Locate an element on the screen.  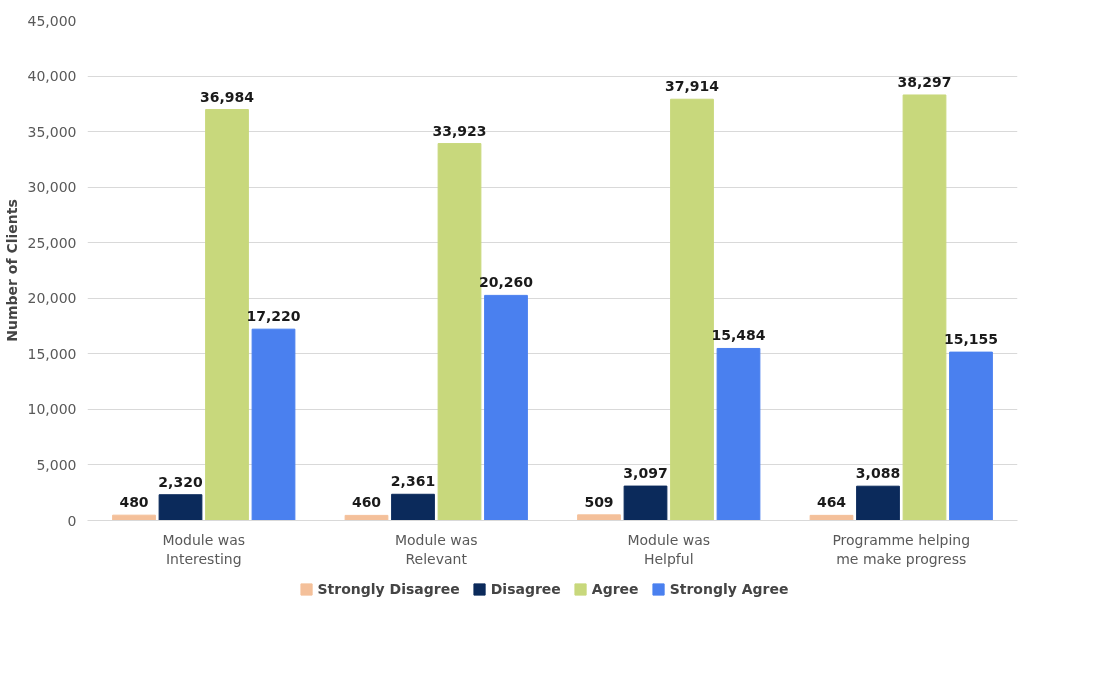
data-label: 15,484 is located at coordinates (738, 335).